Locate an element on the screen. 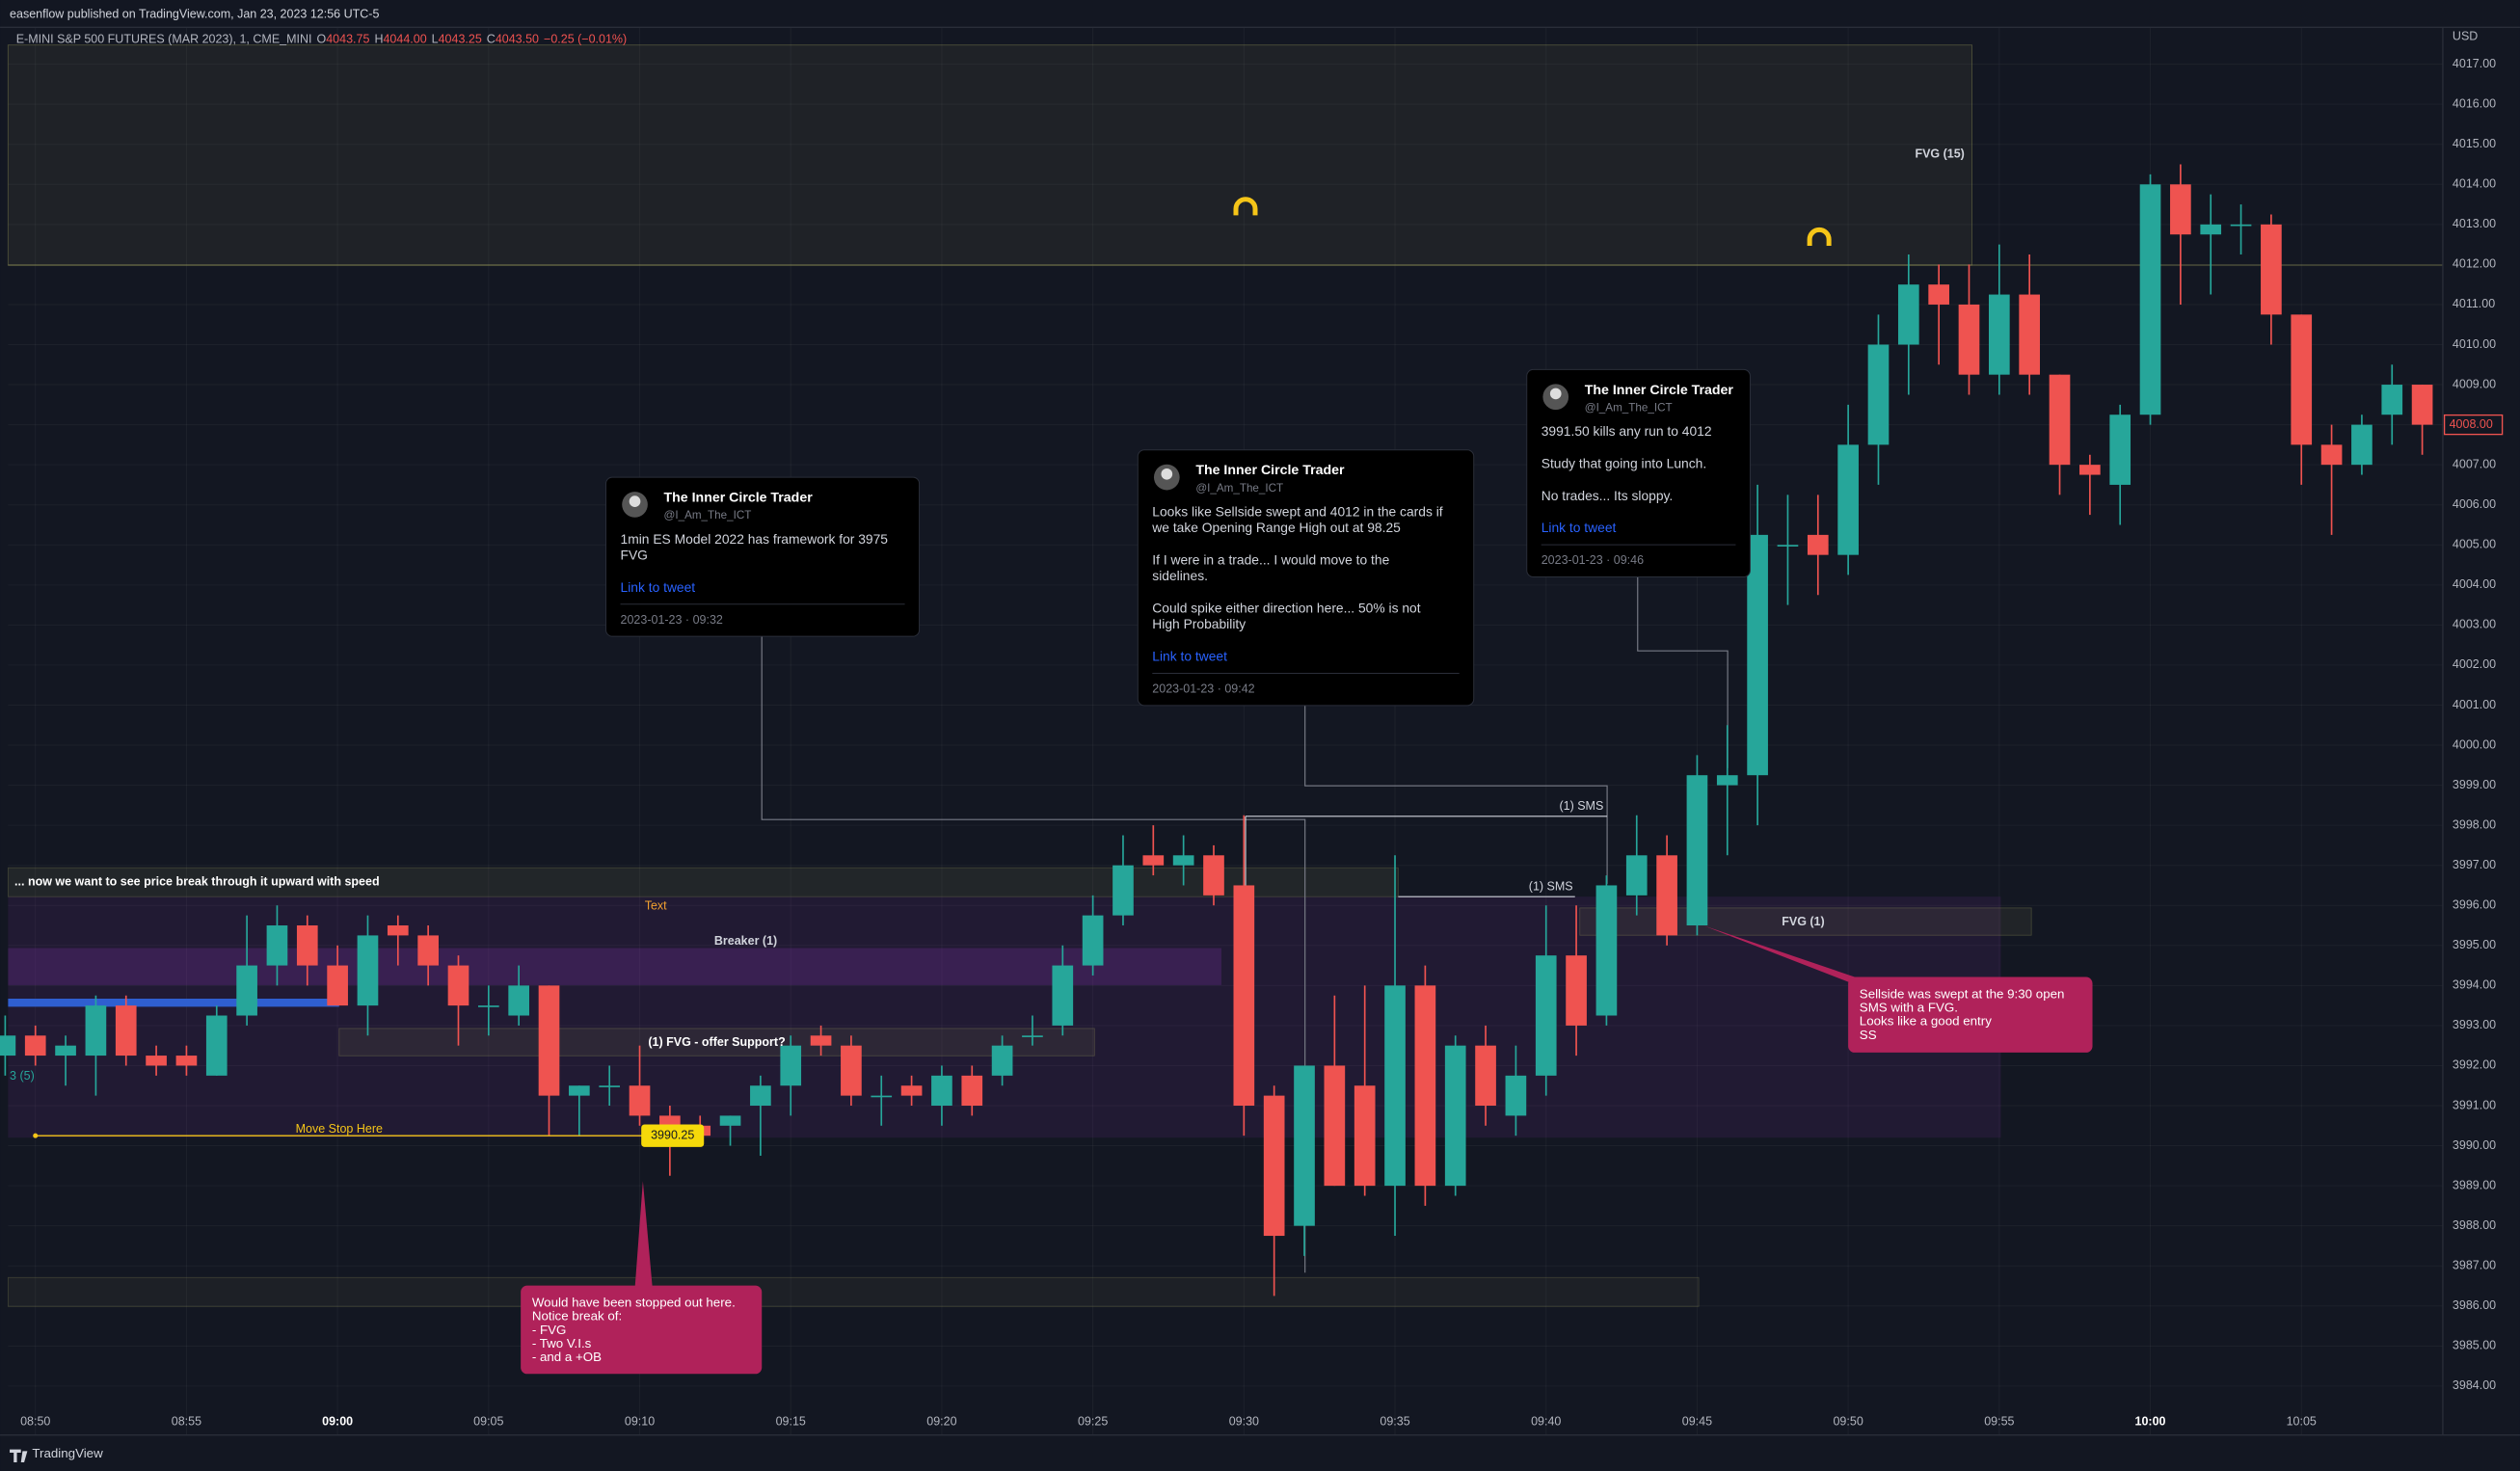  y-tick-label: 4014.00 is located at coordinates (2474, 184).